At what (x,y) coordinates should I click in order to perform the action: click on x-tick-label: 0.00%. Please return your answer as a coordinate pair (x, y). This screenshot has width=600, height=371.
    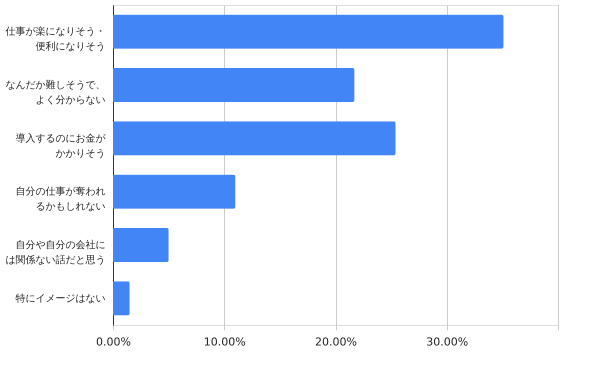
    Looking at the image, I should click on (113, 342).